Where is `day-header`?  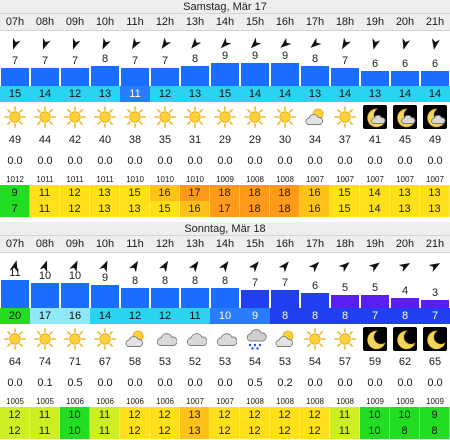 day-header is located at coordinates (225, 7).